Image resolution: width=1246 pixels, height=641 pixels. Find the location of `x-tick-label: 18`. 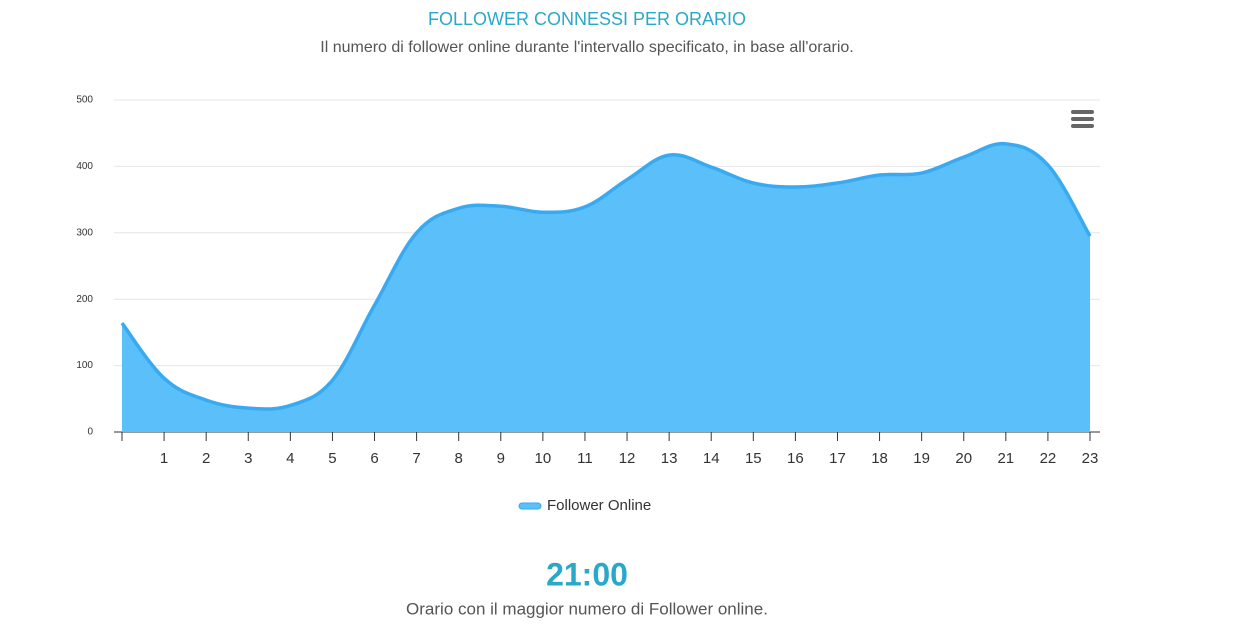

x-tick-label: 18 is located at coordinates (879, 458).